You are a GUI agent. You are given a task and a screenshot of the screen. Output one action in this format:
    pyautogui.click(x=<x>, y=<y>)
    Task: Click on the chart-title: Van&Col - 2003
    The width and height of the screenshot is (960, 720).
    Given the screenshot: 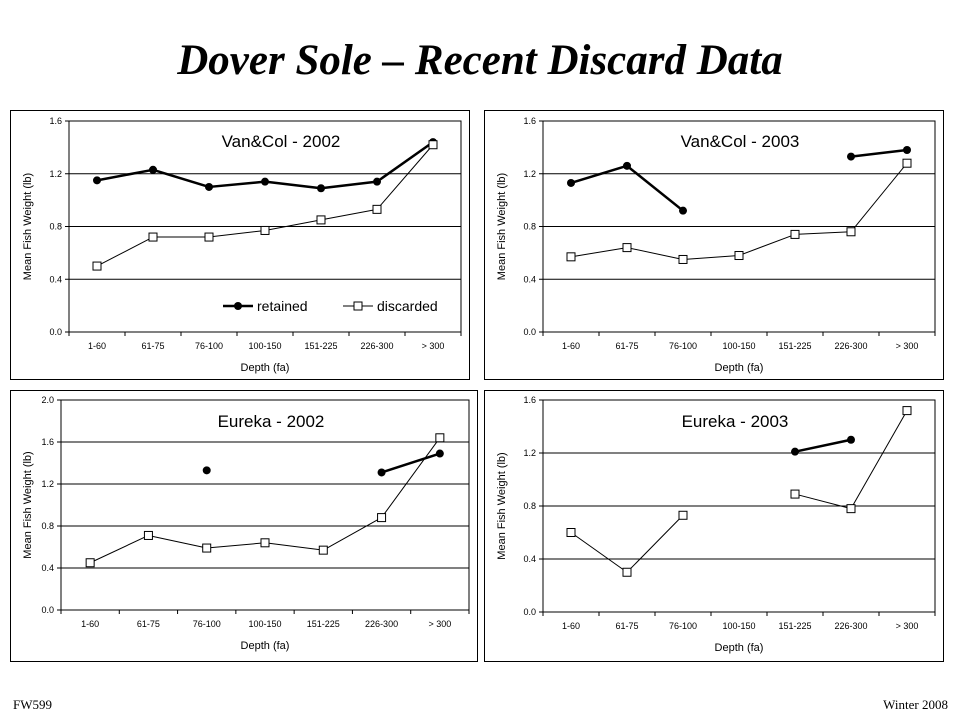 What is the action you would take?
    pyautogui.click(x=740, y=141)
    